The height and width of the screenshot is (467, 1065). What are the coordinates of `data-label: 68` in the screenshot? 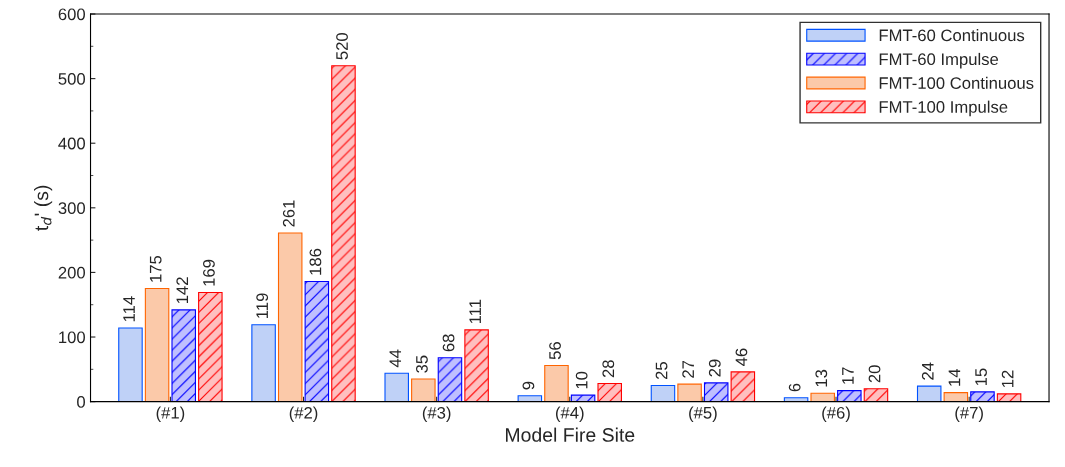 It's located at (448, 343).